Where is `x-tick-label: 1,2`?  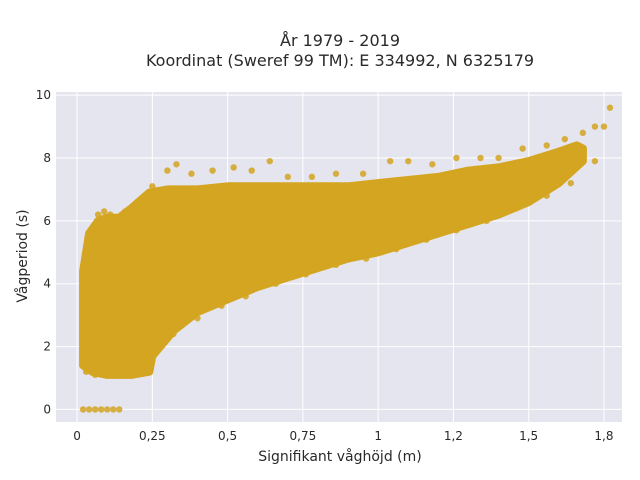 x-tick-label: 1,2 is located at coordinates (453, 436).